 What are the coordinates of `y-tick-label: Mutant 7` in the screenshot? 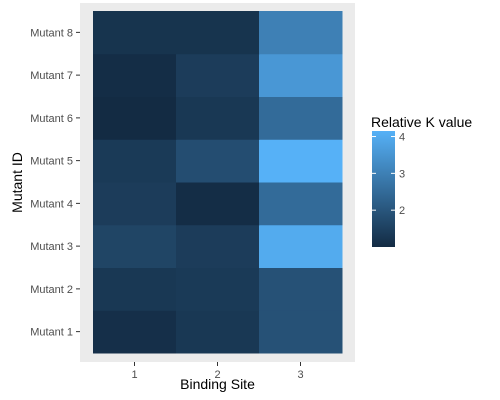 It's located at (51, 76).